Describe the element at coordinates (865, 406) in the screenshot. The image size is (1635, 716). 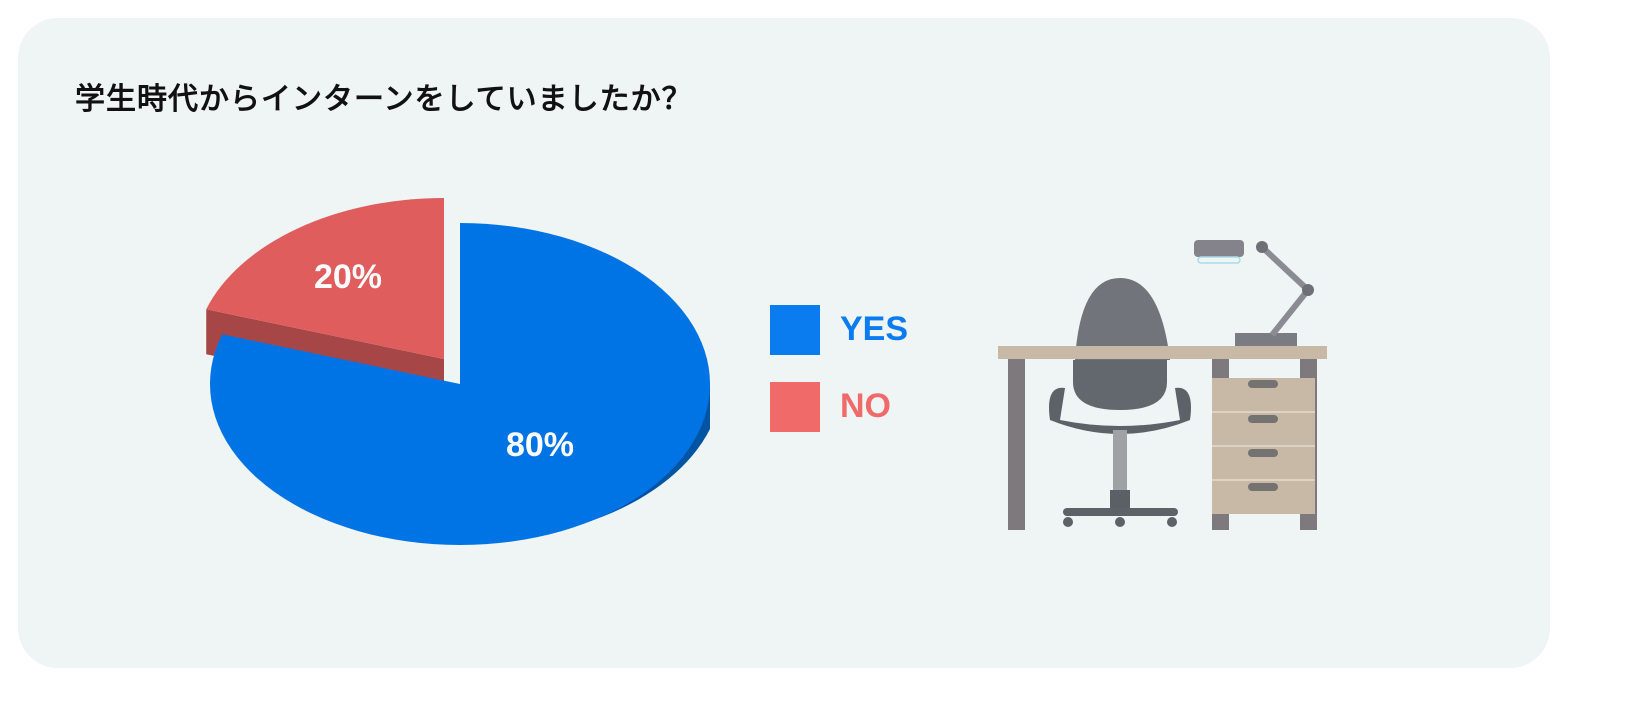
I see `legend-label-no: NO` at that location.